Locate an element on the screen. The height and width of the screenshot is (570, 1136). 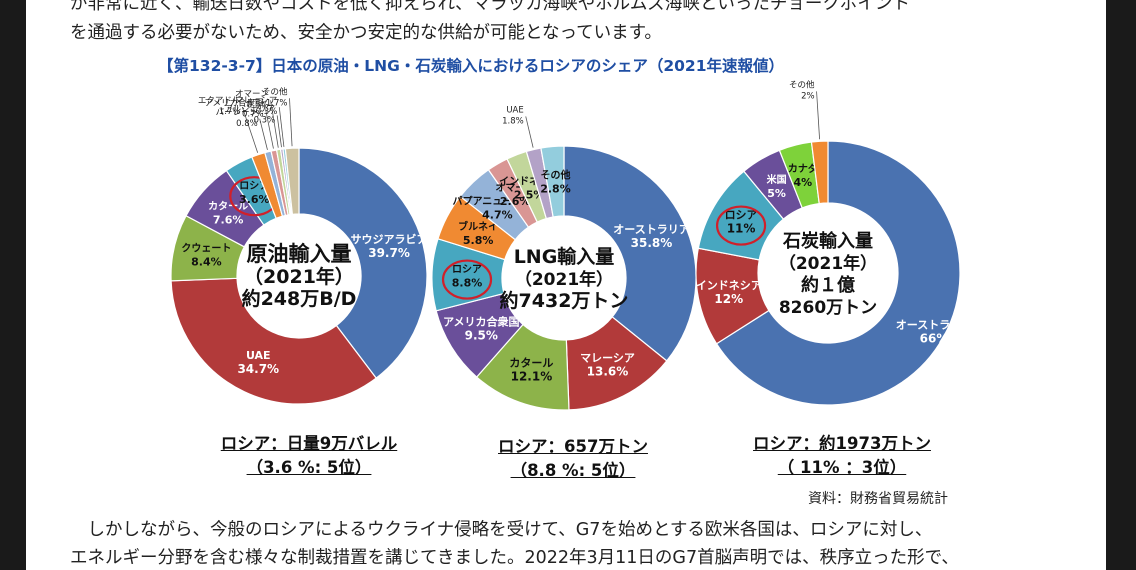
caption-line: （3.6 %: 5位） is located at coordinates (309, 467).